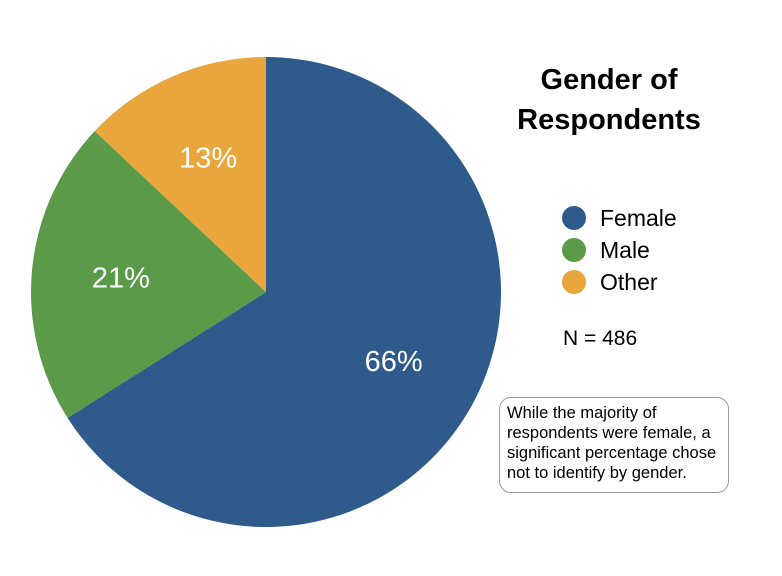  I want to click on slice-label-female: 66%, so click(394, 362).